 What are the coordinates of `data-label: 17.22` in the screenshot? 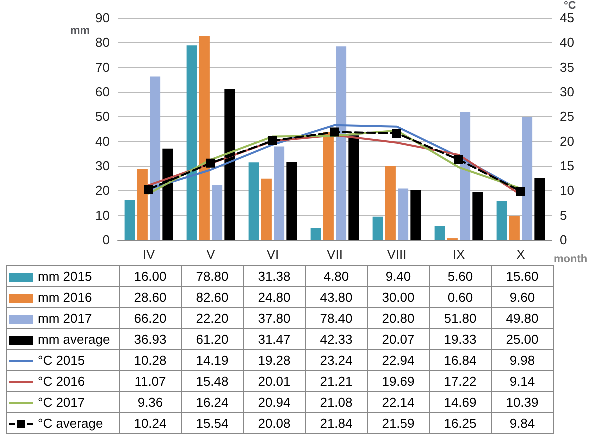 It's located at (461, 381).